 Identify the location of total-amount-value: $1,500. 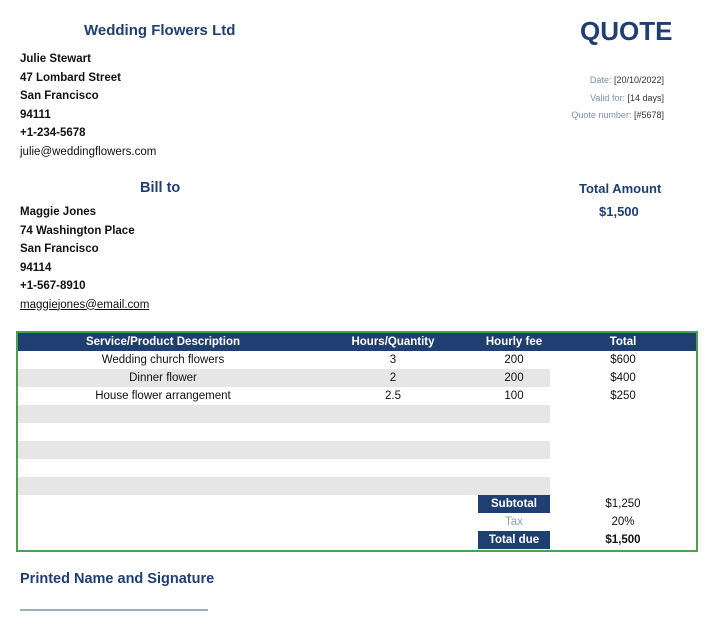
(619, 211).